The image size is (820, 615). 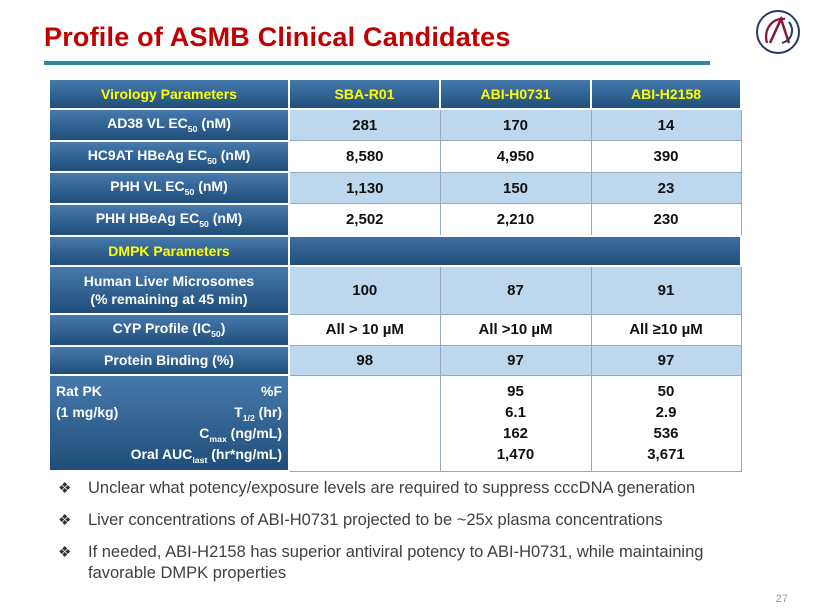 I want to click on cell-value: 87, so click(x=515, y=290).